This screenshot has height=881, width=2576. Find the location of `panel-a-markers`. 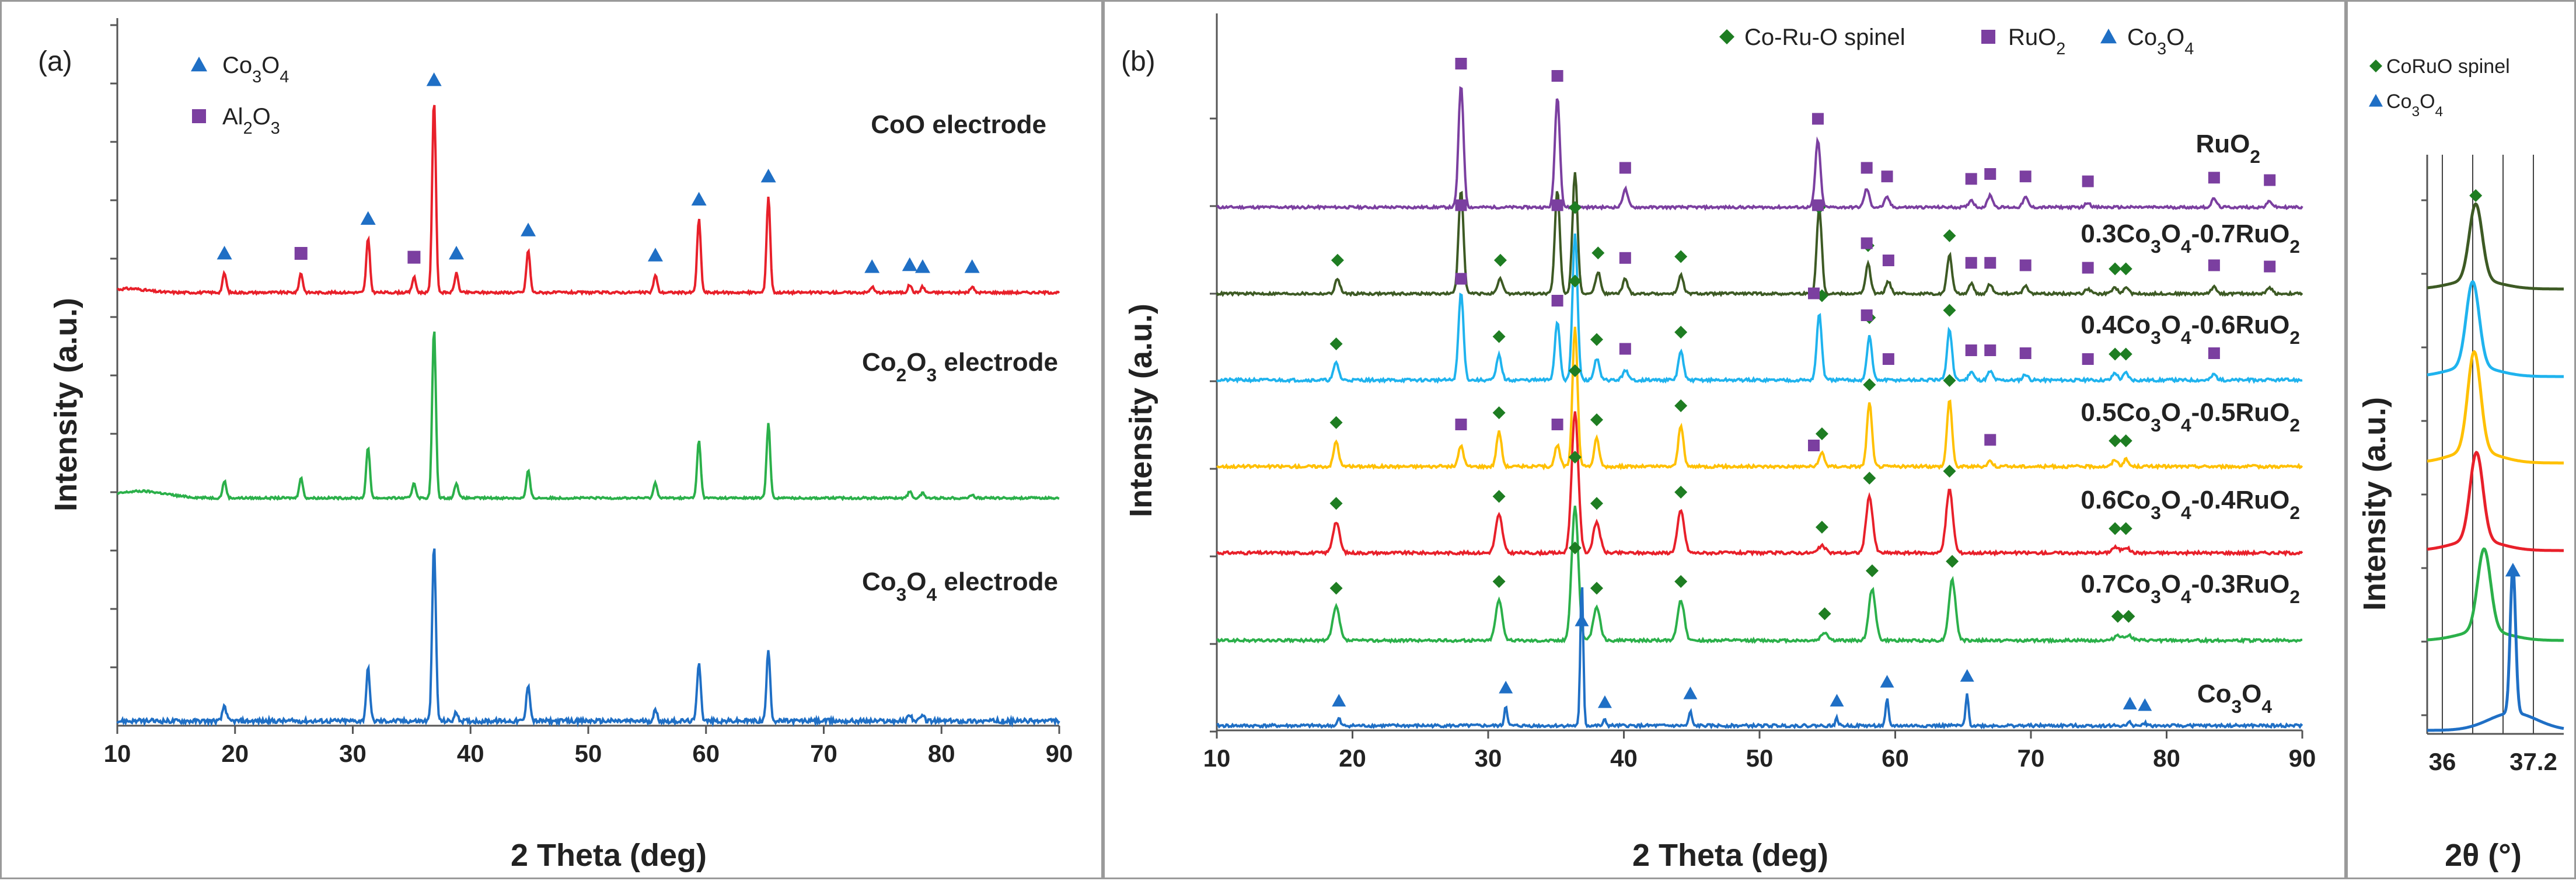

panel-a-markers is located at coordinates (598, 172).